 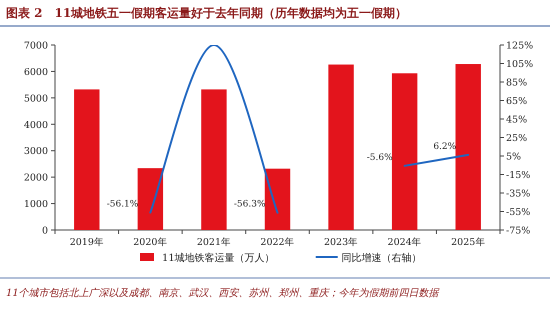 I want to click on x-tick-label: 2021年, so click(x=214, y=242).